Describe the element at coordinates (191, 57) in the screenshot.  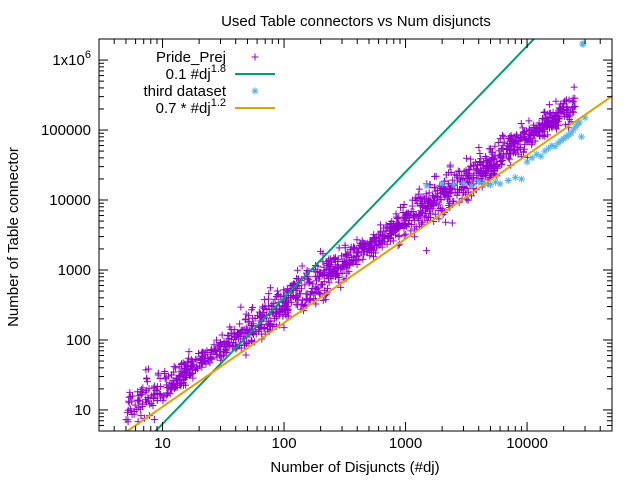
I see `legend-label: Pride_Prej` at that location.